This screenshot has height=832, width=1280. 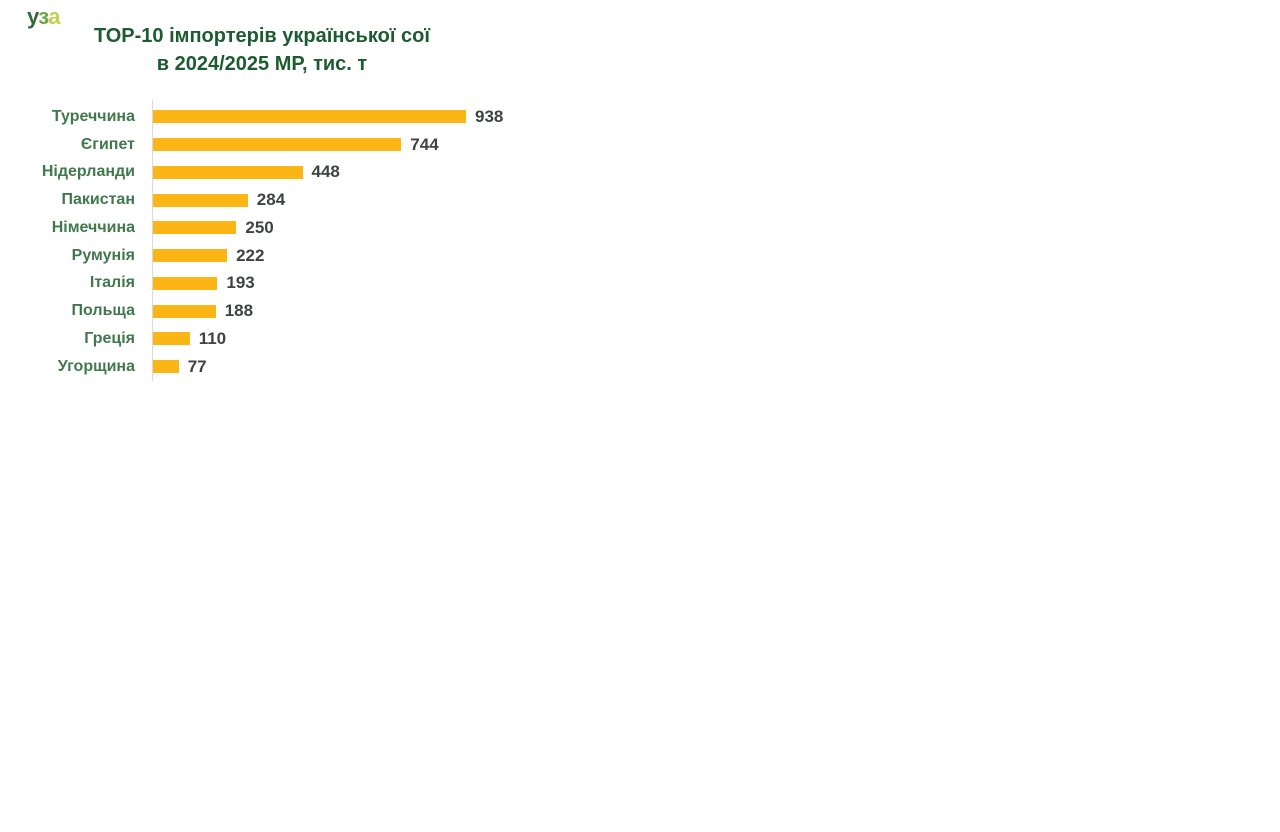 What do you see at coordinates (112, 283) in the screenshot?
I see `category-label: Італія` at bounding box center [112, 283].